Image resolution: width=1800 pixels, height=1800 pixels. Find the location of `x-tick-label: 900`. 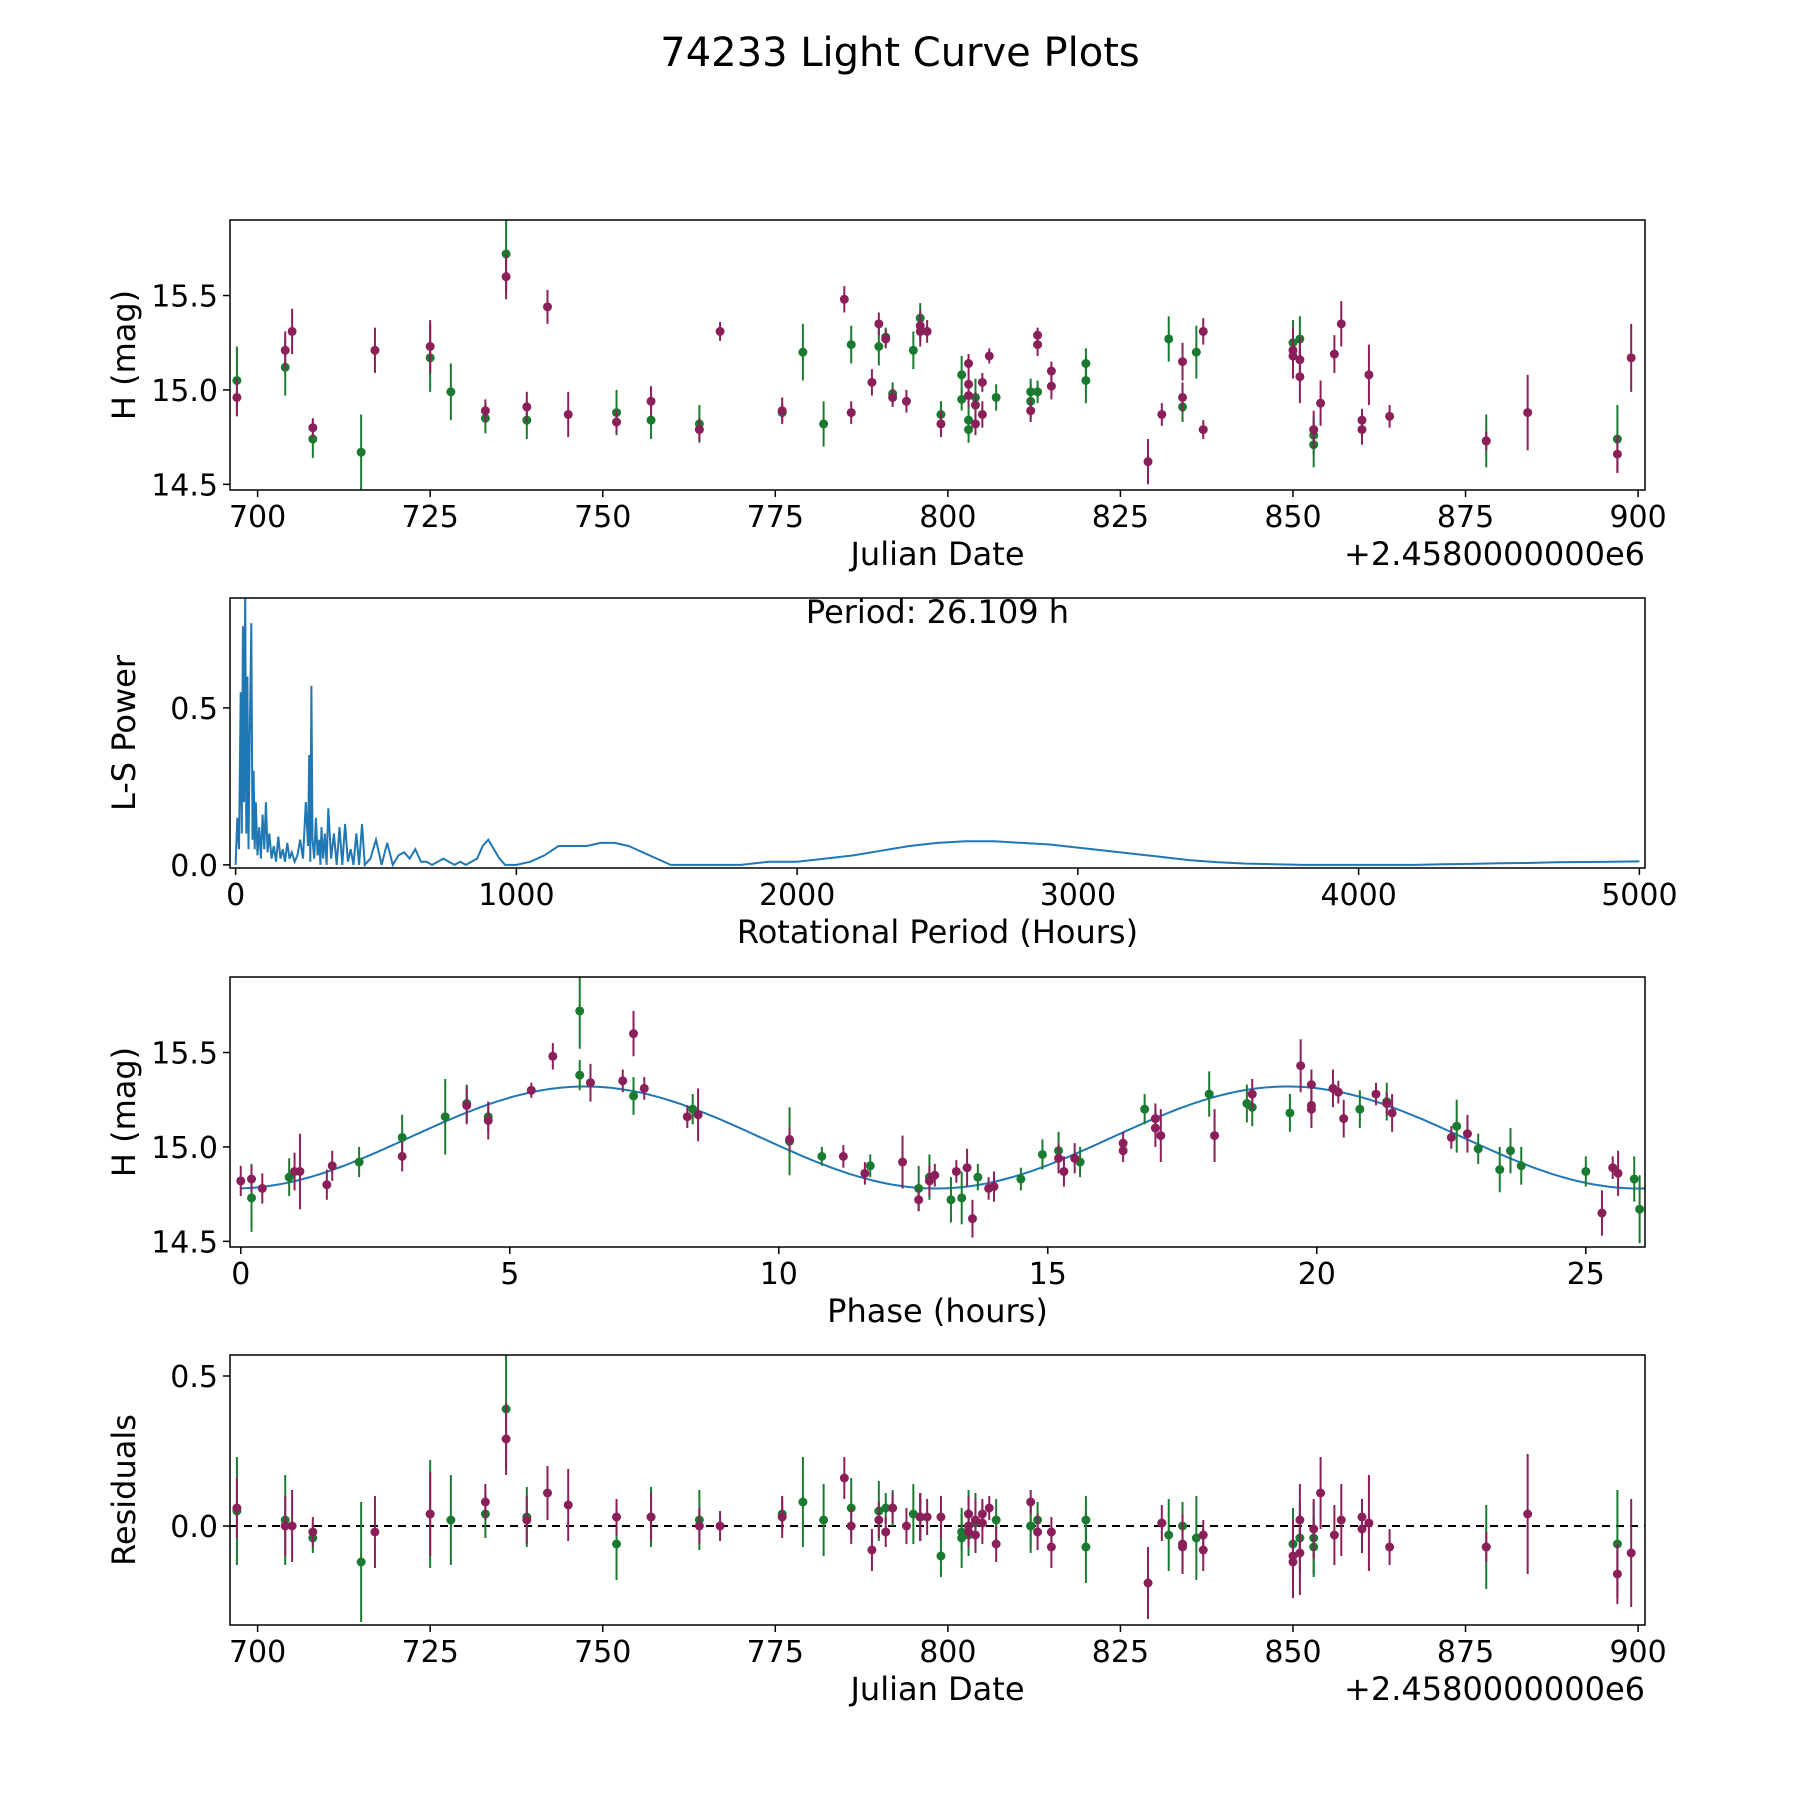

x-tick-label: 900 is located at coordinates (1637, 517).